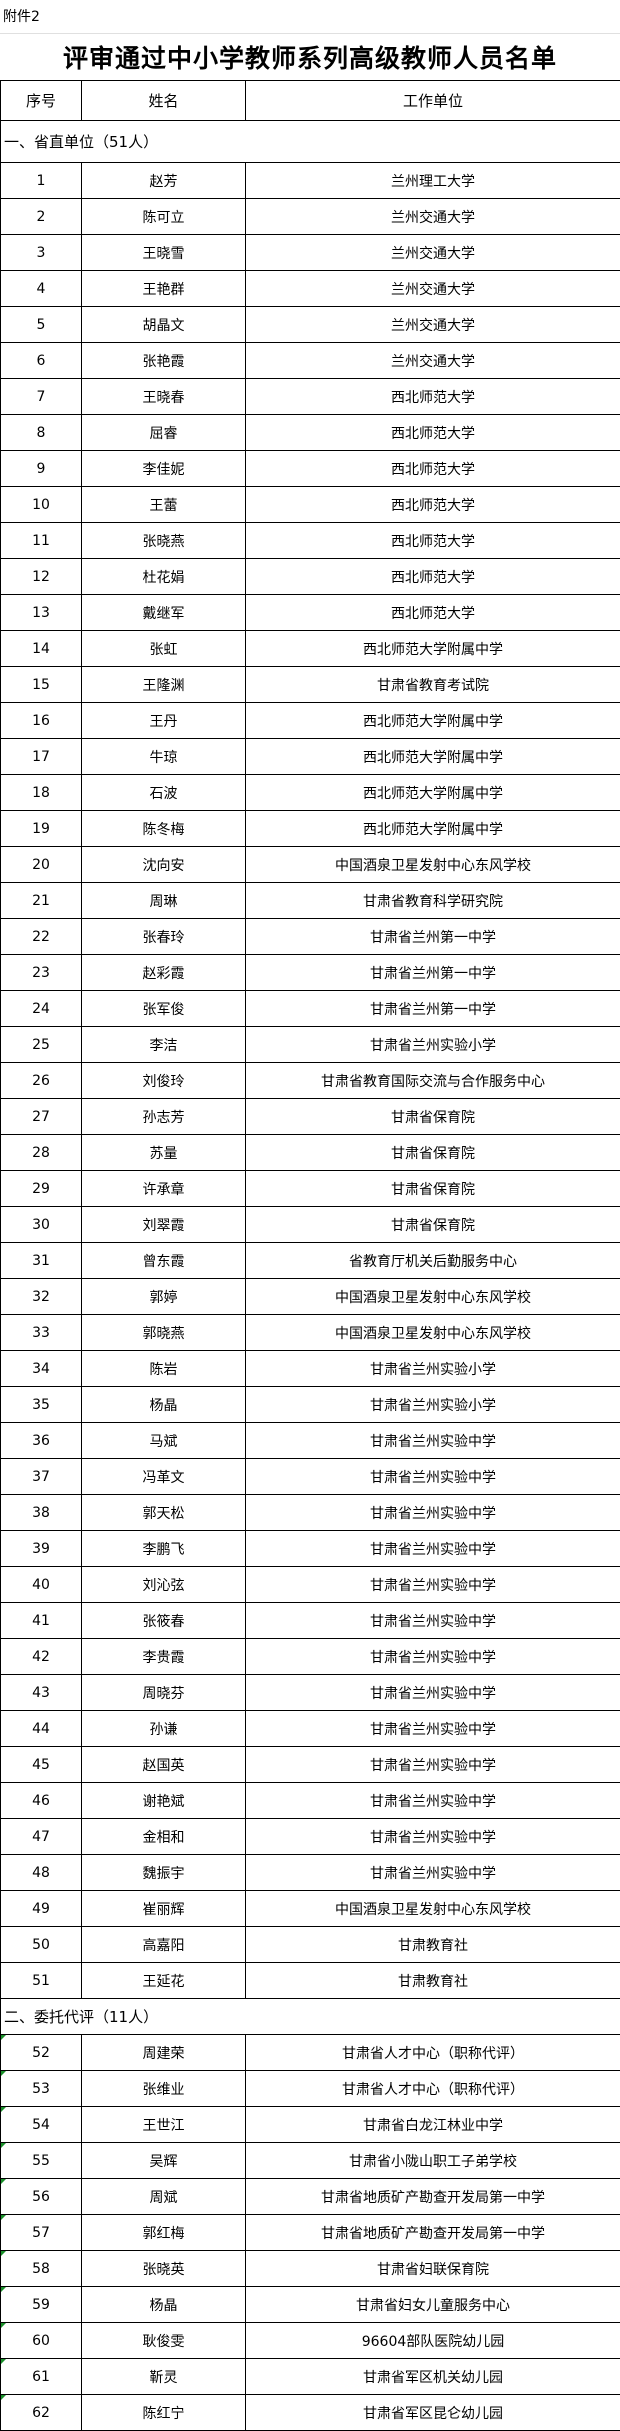  I want to click on row-name: 魏振宇, so click(163, 1872).